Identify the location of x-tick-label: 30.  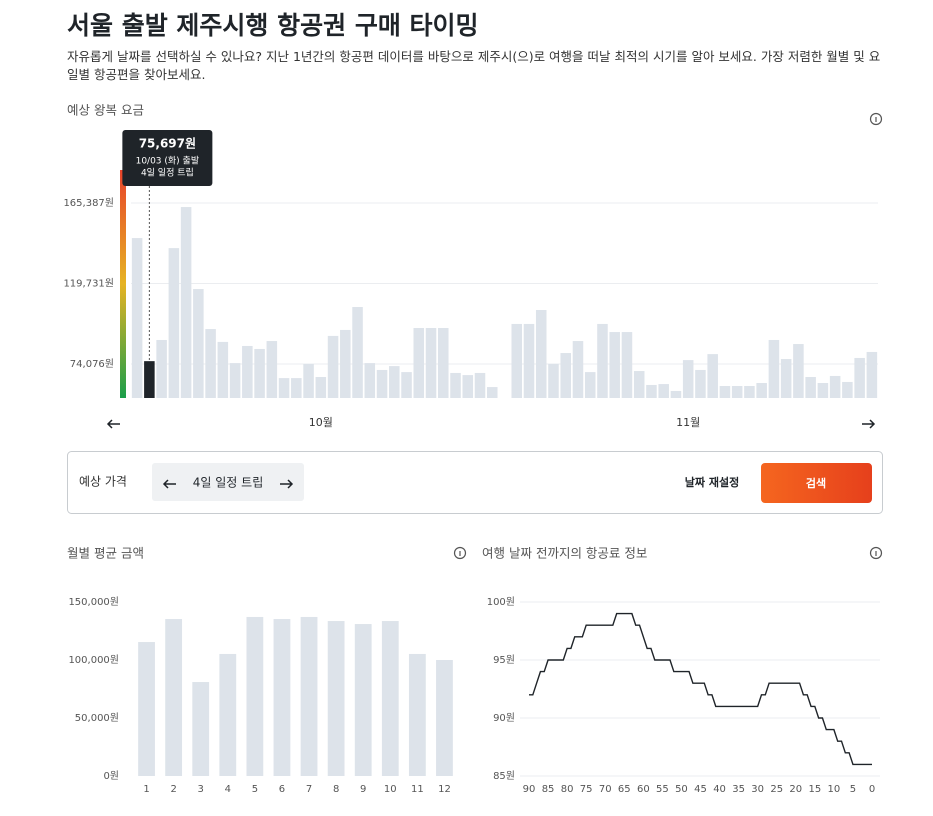
(757, 789).